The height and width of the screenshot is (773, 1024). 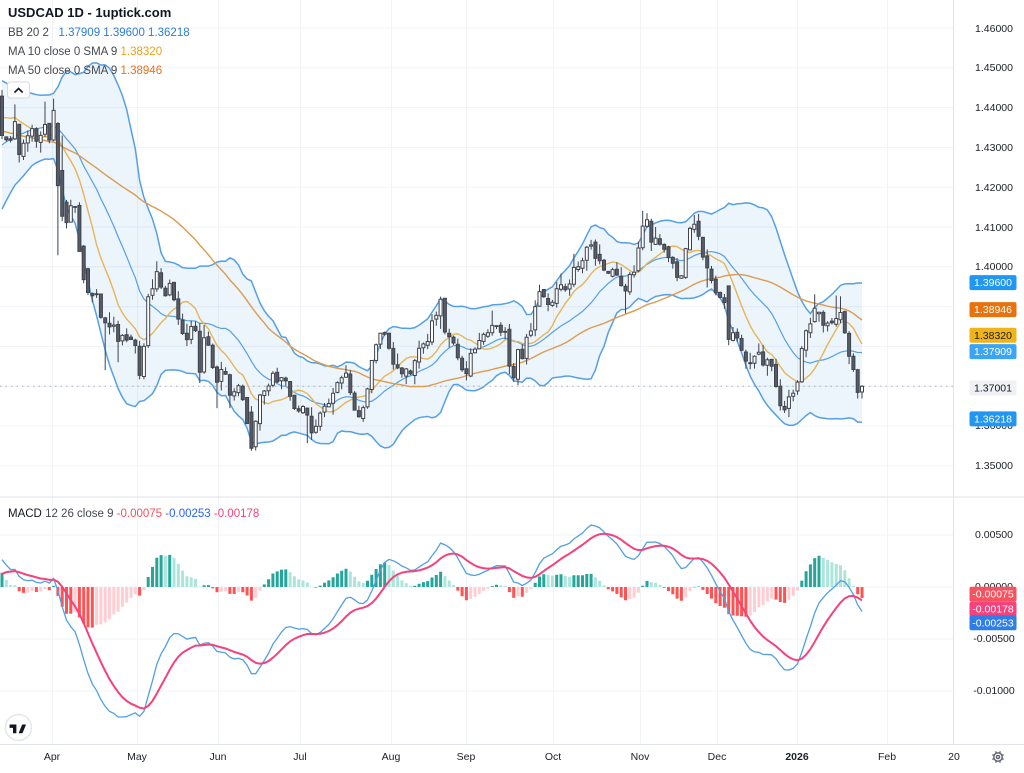 What do you see at coordinates (993, 283) in the screenshot?
I see `svg-text: 1.39600` at bounding box center [993, 283].